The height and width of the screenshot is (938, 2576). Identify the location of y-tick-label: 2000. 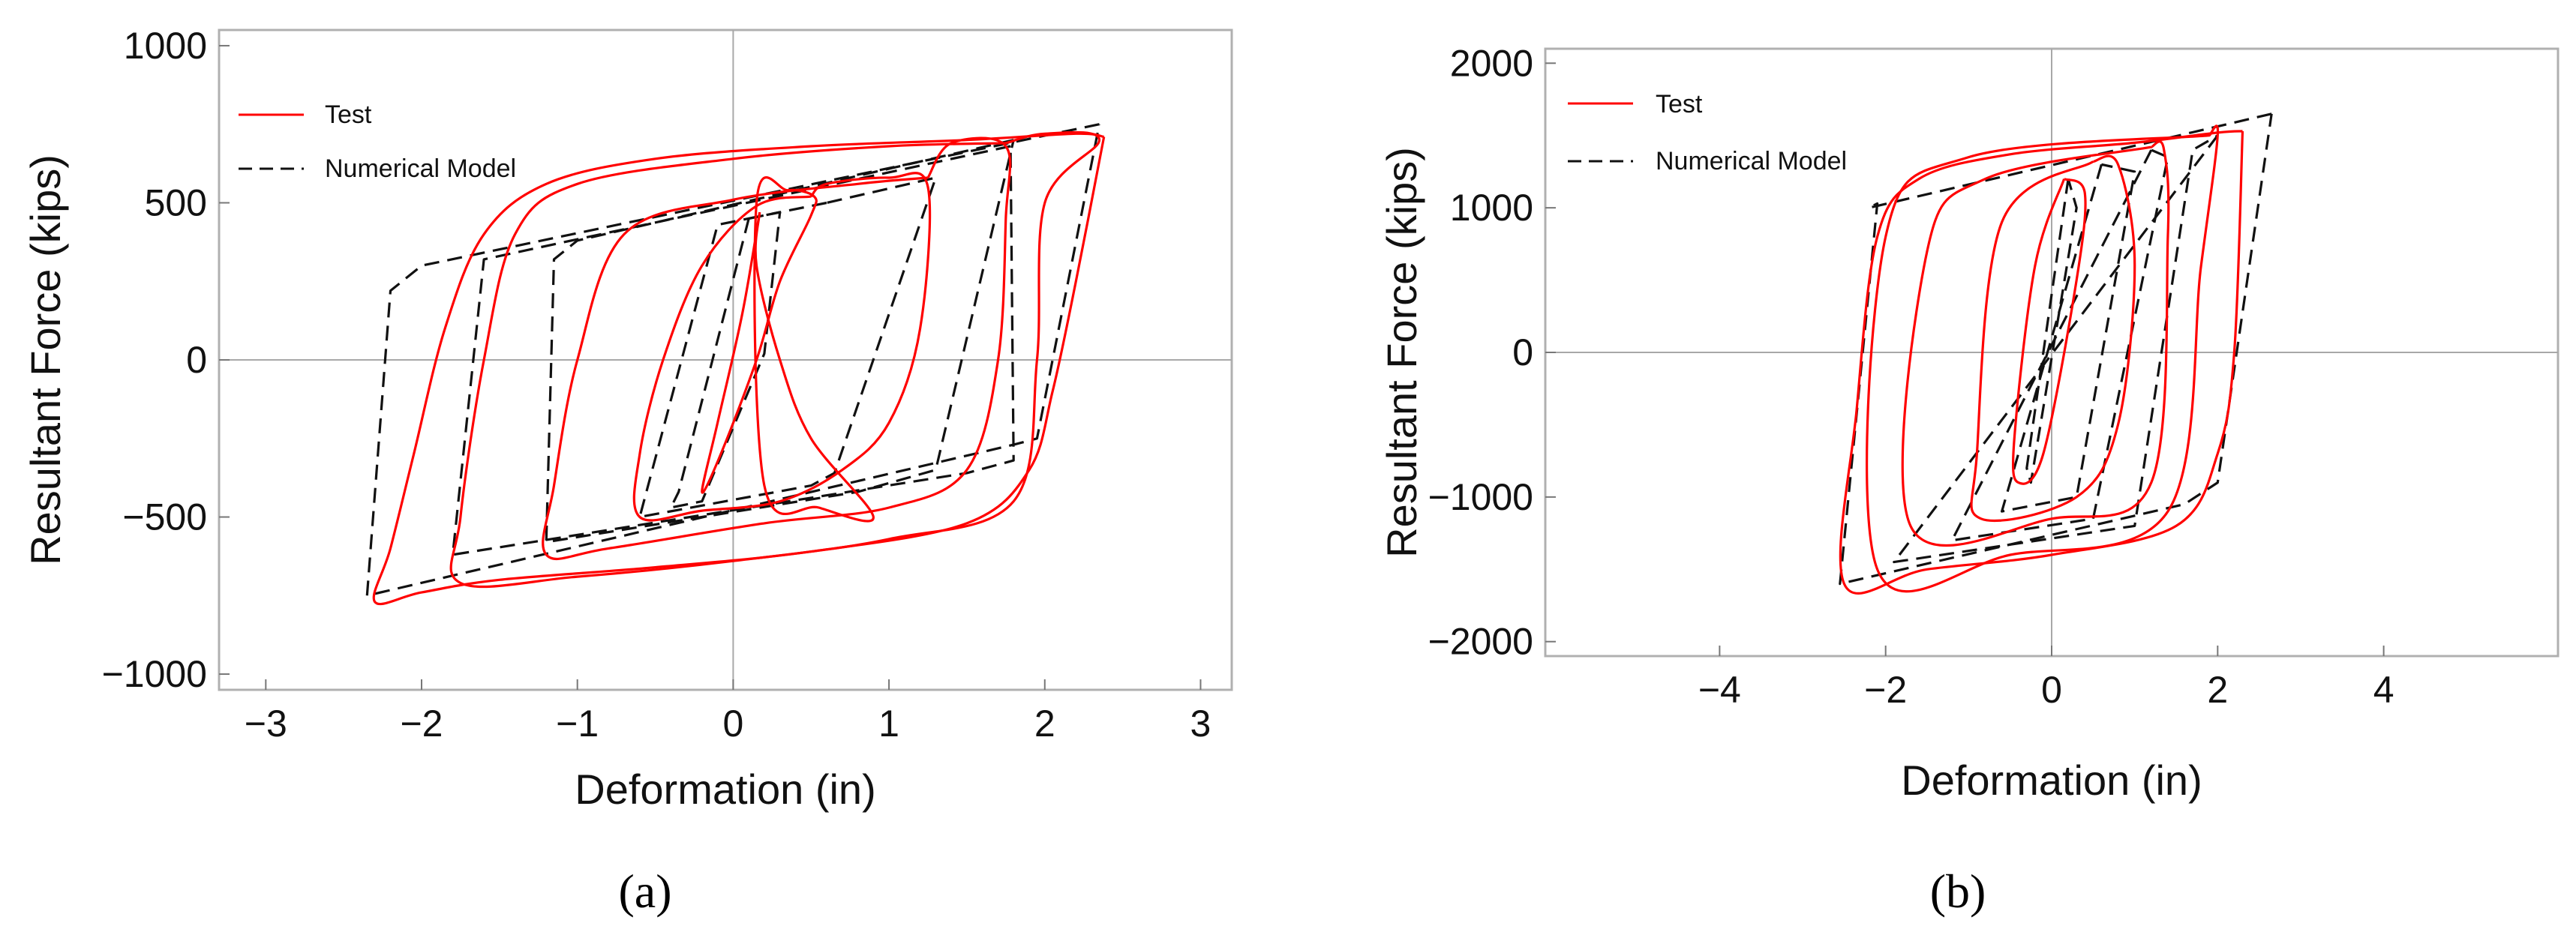
(1491, 63).